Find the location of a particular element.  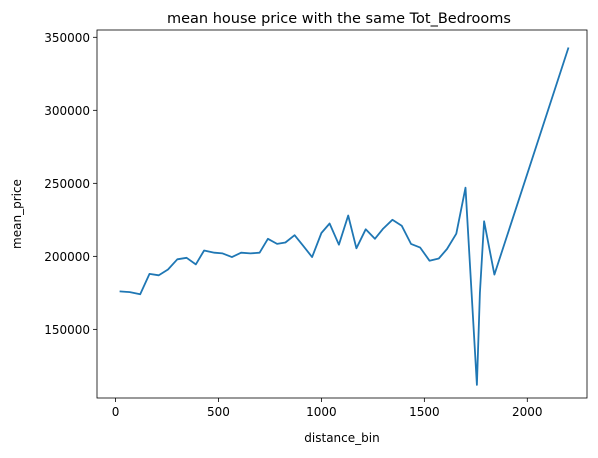

x-tick-label: 500 is located at coordinates (218, 412).